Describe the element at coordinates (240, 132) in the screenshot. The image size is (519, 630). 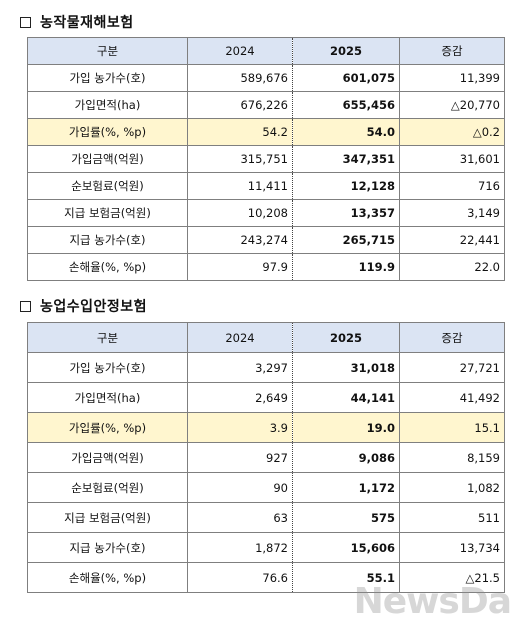
I see `value-2024: 54.2` at that location.